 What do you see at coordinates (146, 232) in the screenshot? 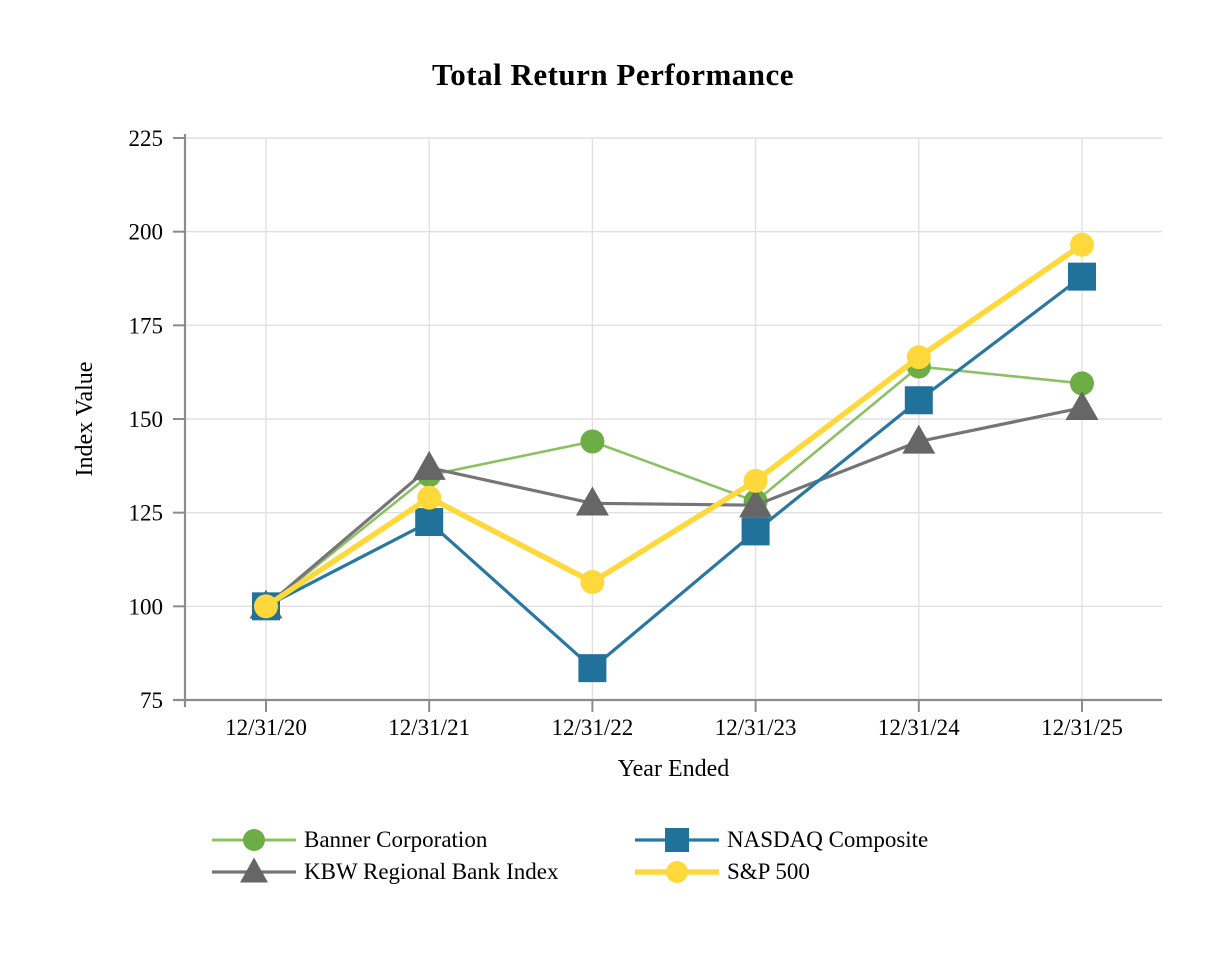
I see `y-tick-label: 200` at bounding box center [146, 232].